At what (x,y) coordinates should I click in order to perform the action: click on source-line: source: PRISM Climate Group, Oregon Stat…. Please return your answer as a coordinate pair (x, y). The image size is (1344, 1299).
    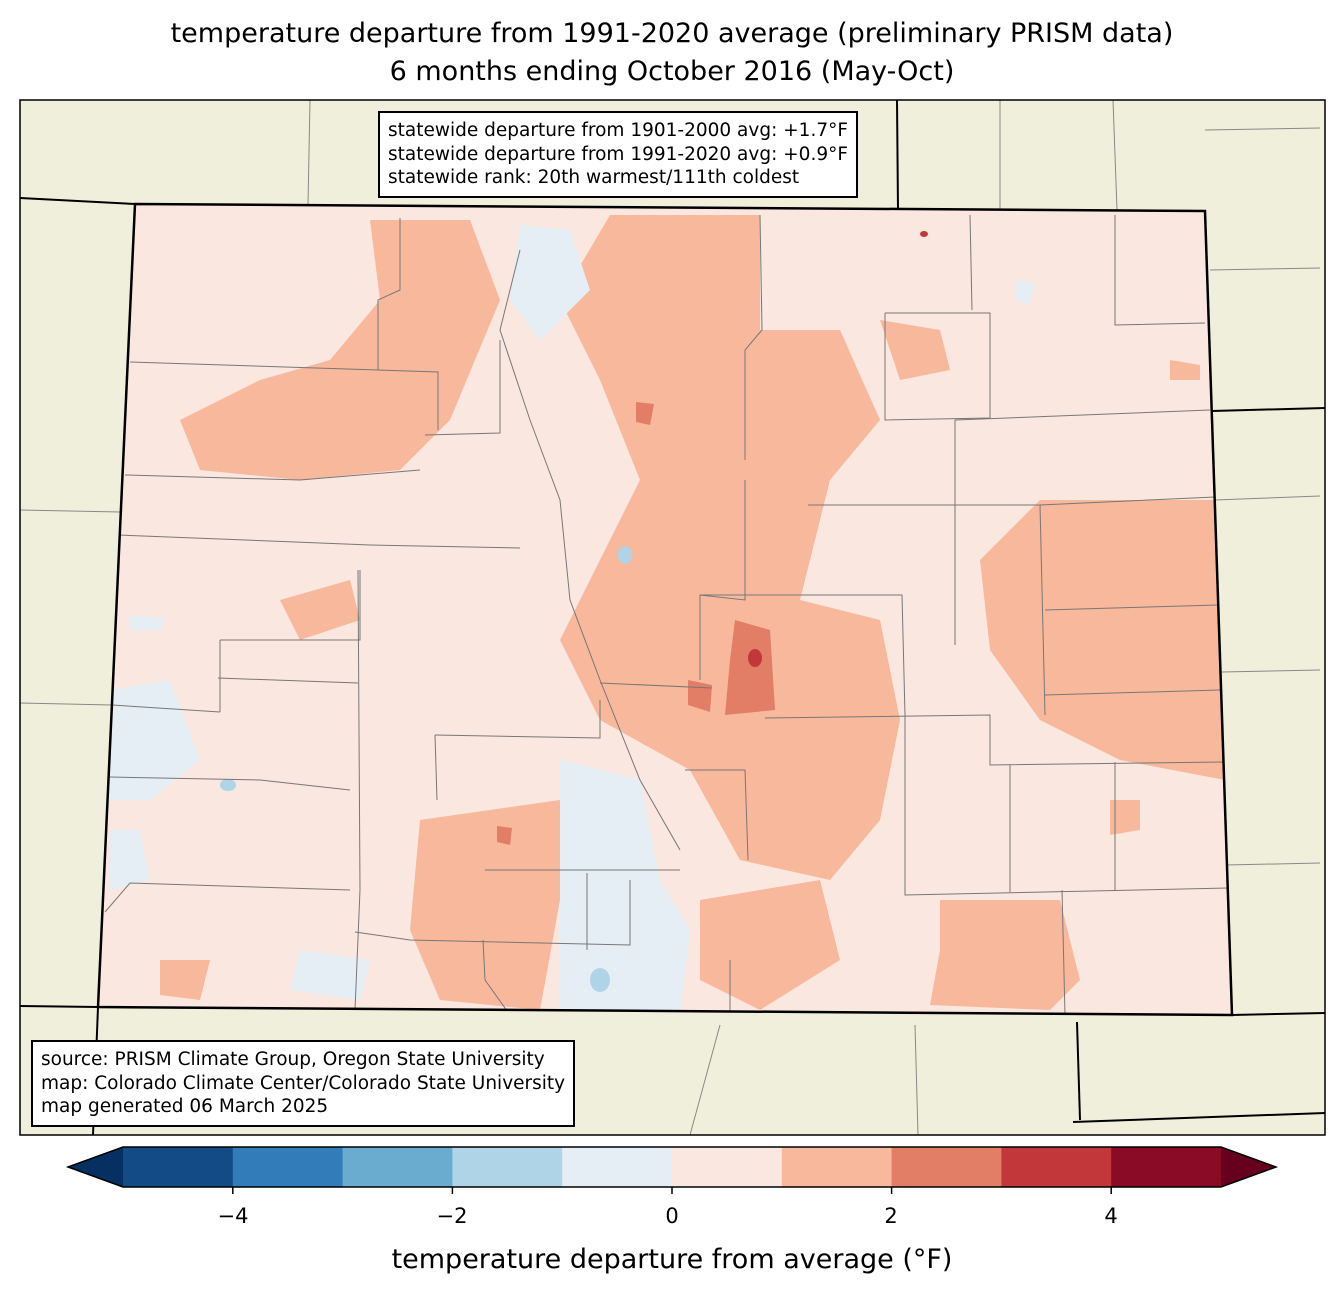
    Looking at the image, I should click on (293, 1059).